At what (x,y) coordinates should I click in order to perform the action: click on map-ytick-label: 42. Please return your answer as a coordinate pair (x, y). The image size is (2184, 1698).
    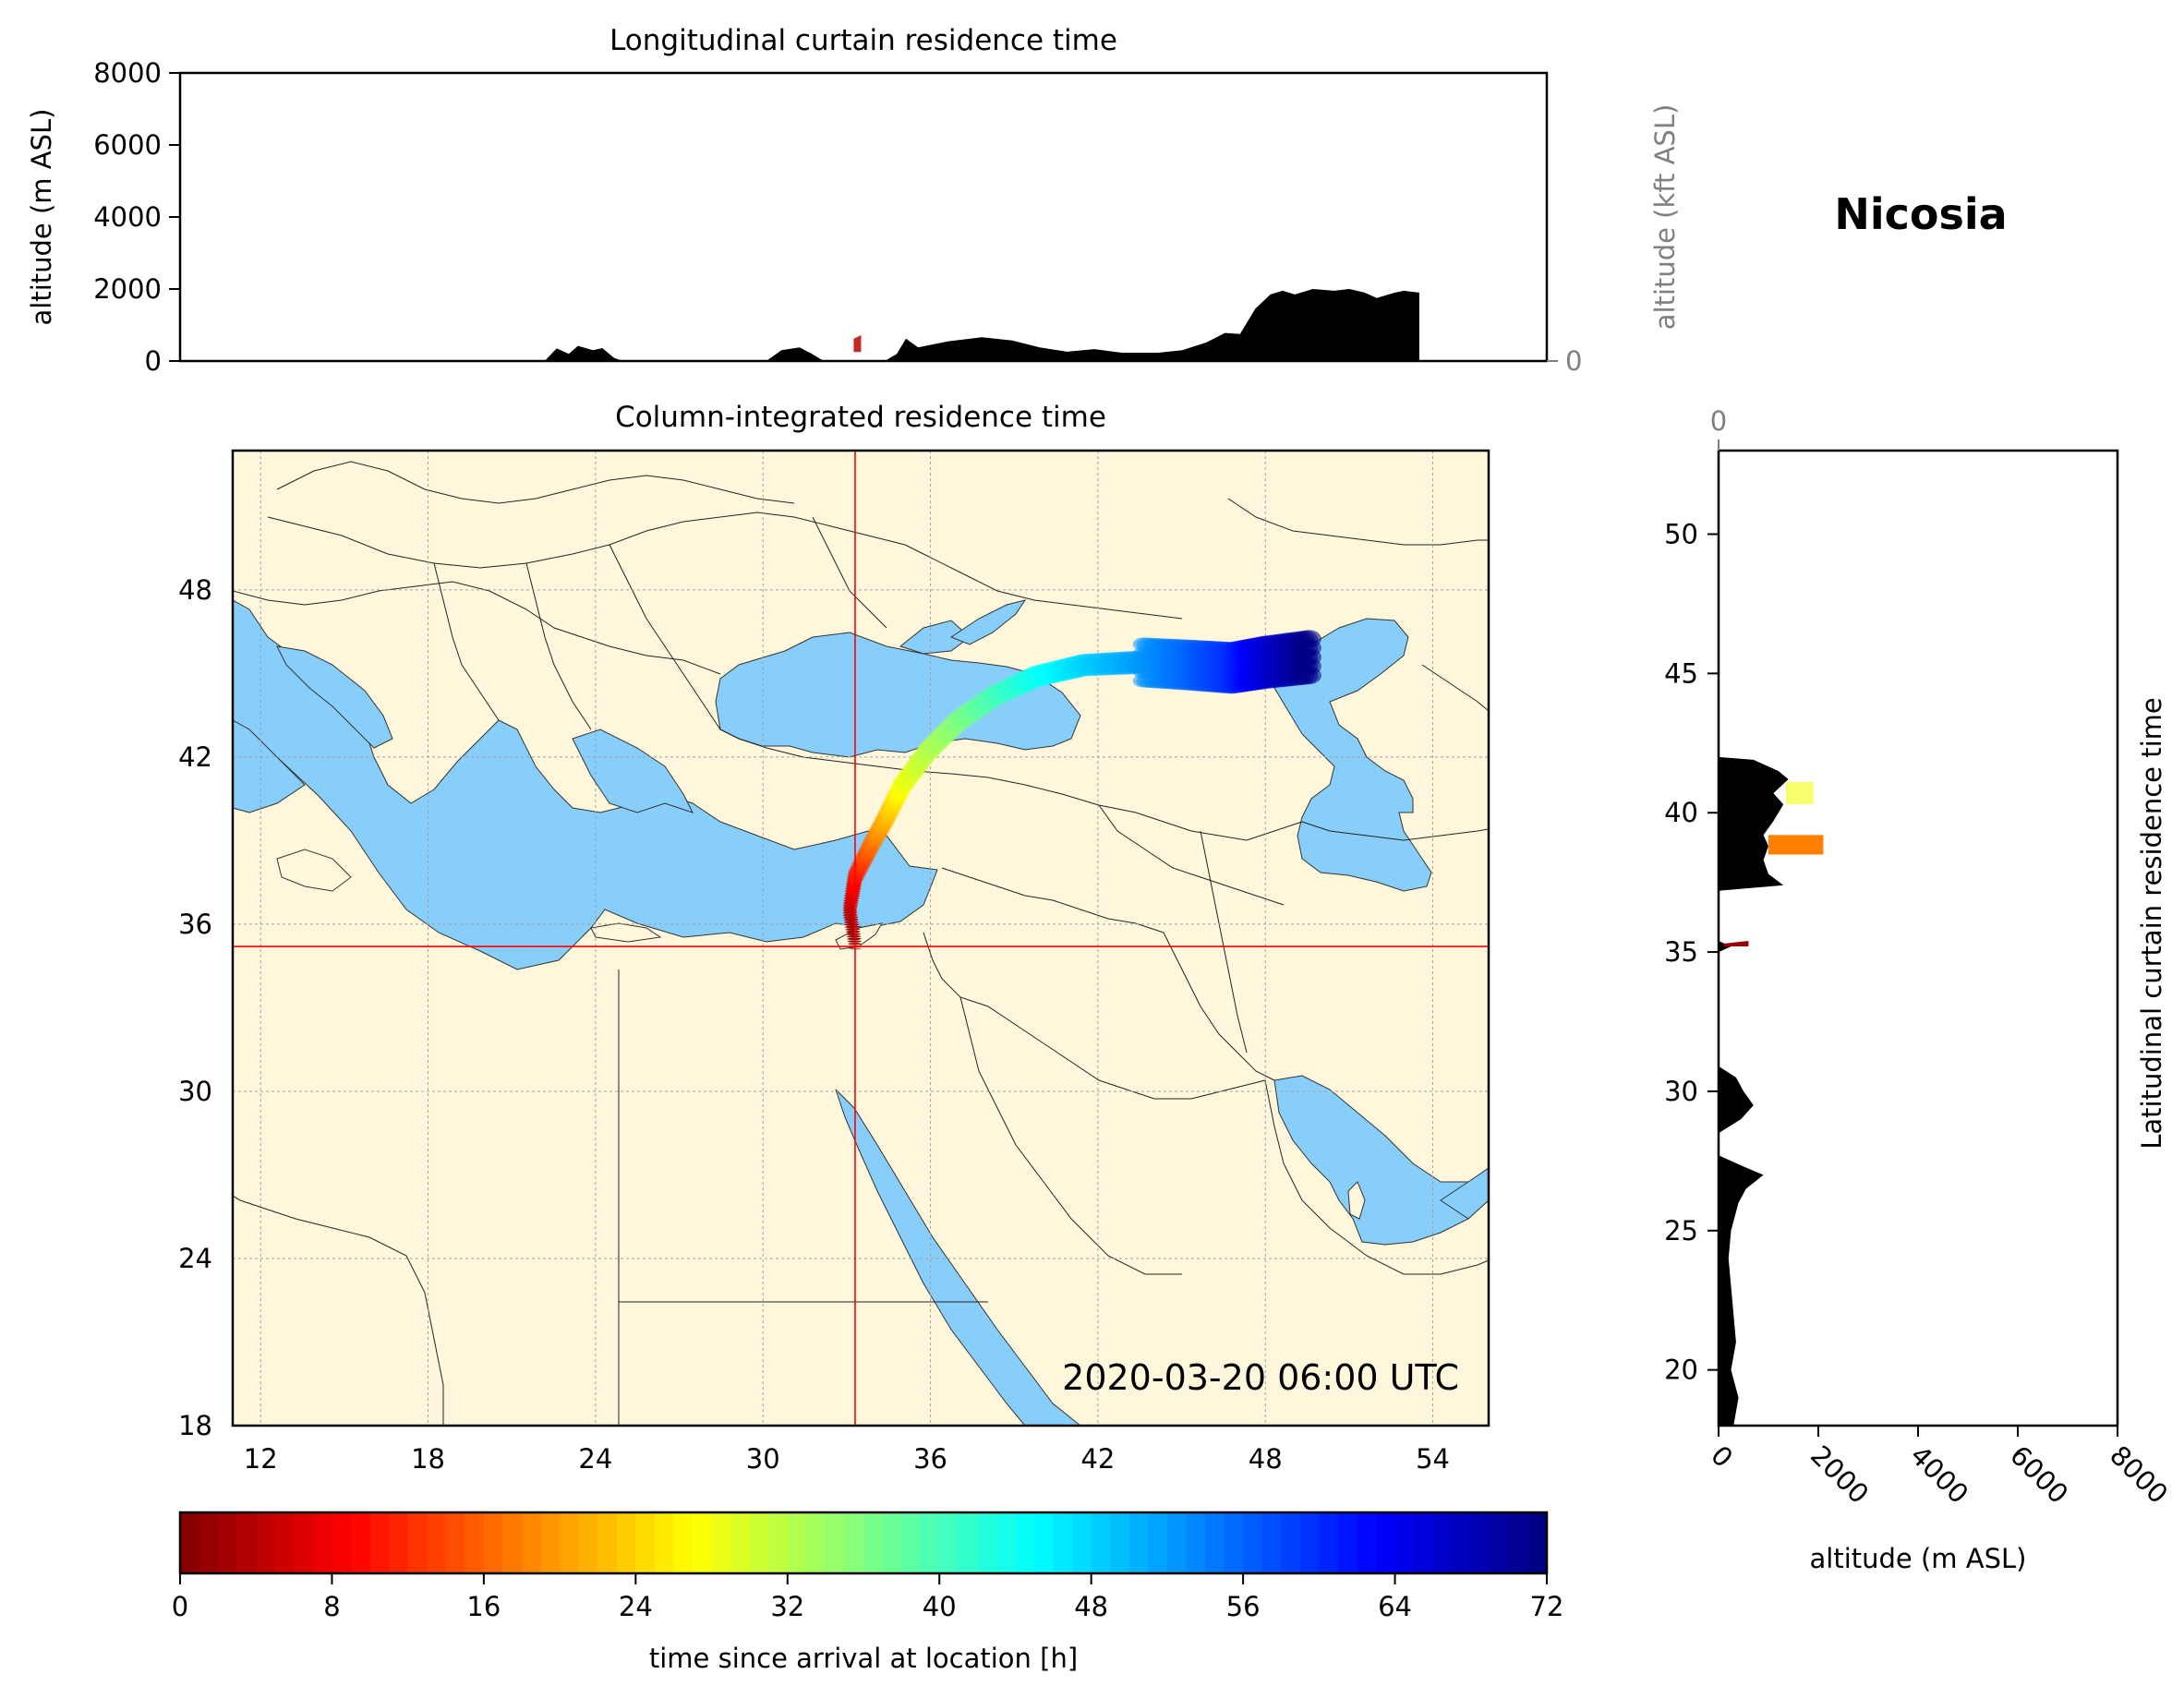
    Looking at the image, I should click on (195, 757).